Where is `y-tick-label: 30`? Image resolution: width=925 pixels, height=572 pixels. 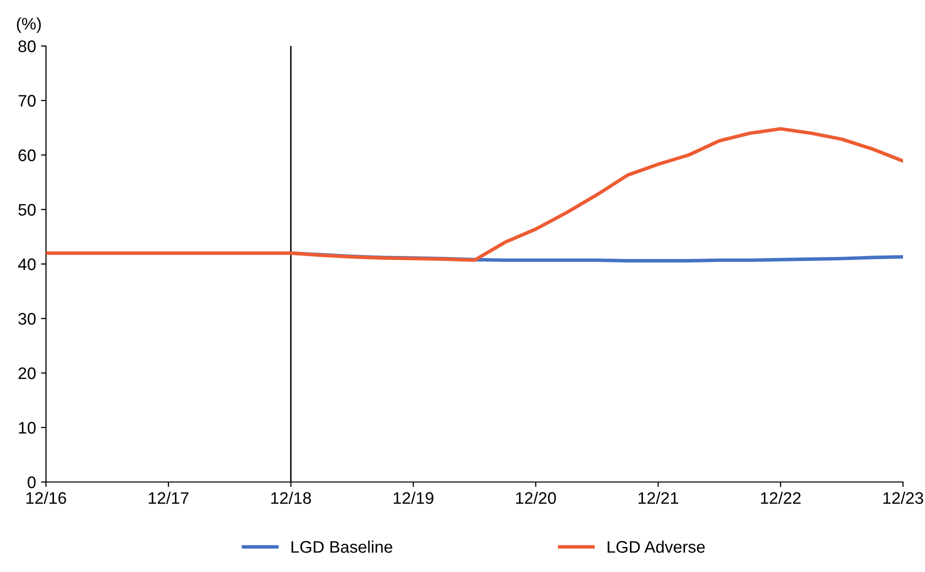
y-tick-label: 30 is located at coordinates (27, 318).